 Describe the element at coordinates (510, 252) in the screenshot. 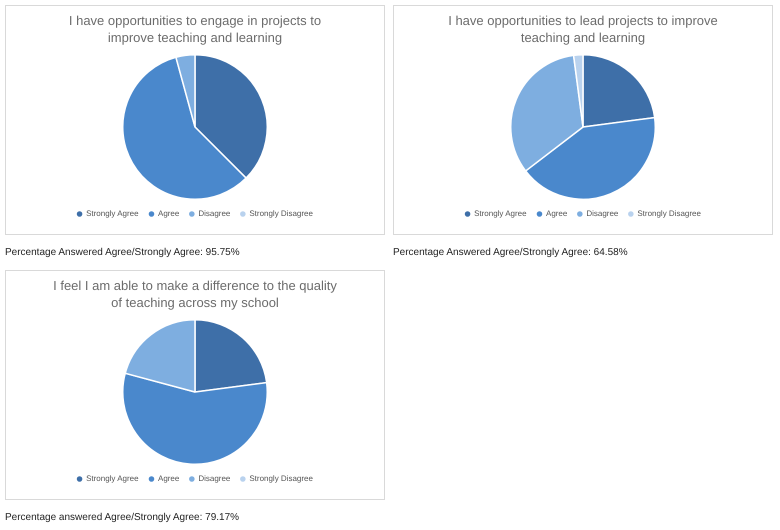

I see `text: Percentage Answered Agree/Strongly Agree: 64.58%` at that location.